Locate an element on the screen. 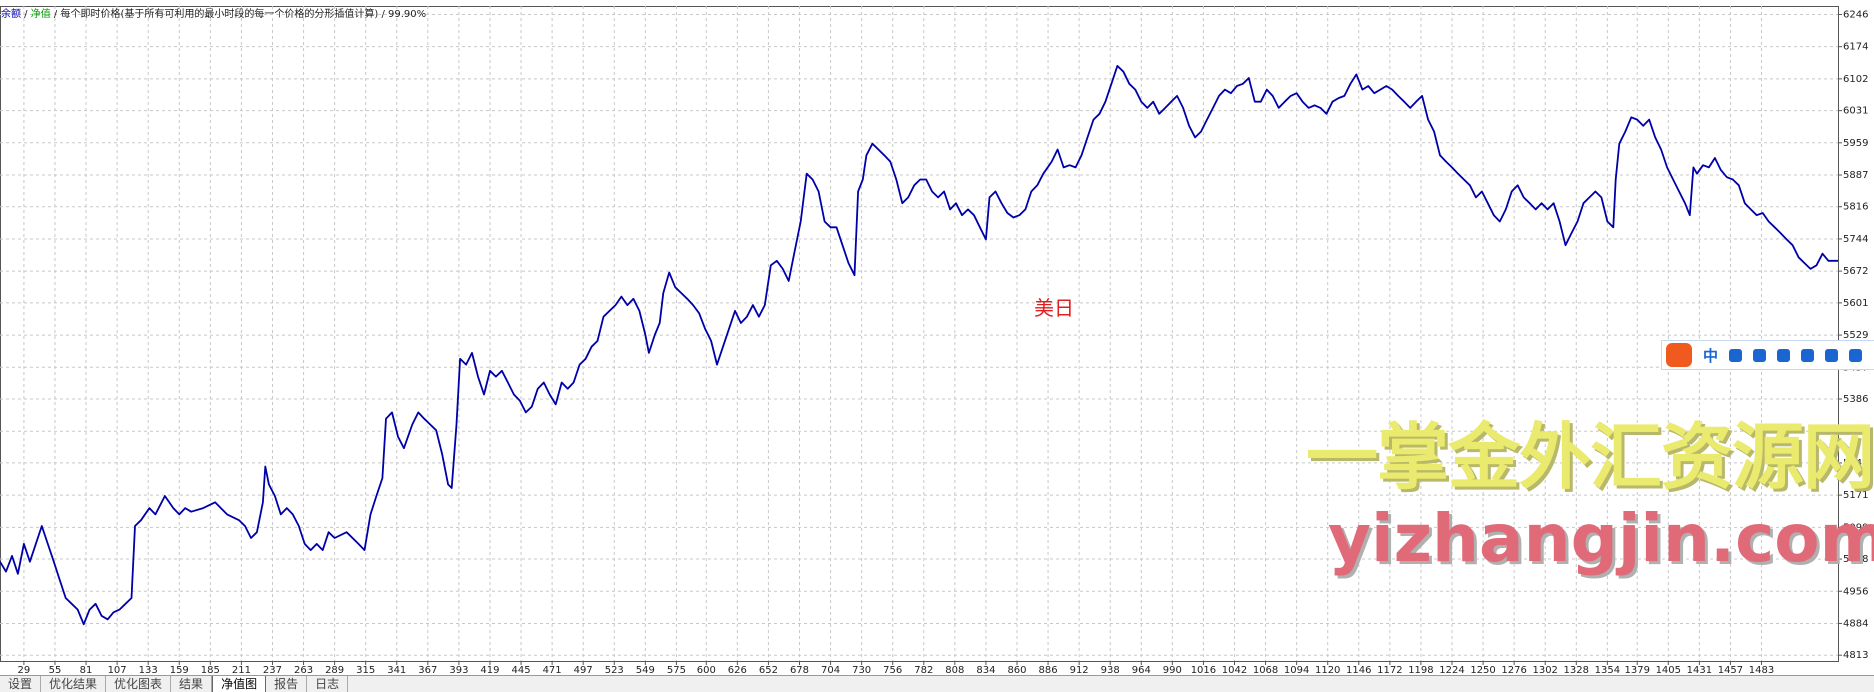 This screenshot has height=692, width=1874. x-tick-label: 1146 is located at coordinates (1358, 670).